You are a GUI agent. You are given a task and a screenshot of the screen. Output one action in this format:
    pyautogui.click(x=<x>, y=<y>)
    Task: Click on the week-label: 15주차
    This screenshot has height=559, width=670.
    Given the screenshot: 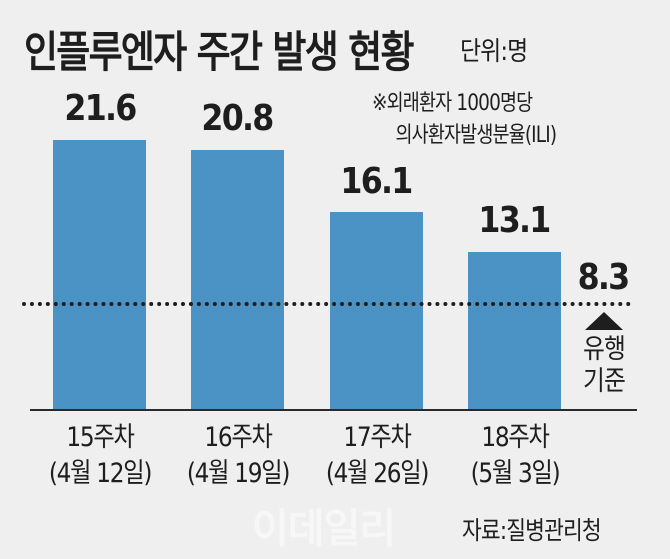 What is the action you would take?
    pyautogui.click(x=100, y=437)
    